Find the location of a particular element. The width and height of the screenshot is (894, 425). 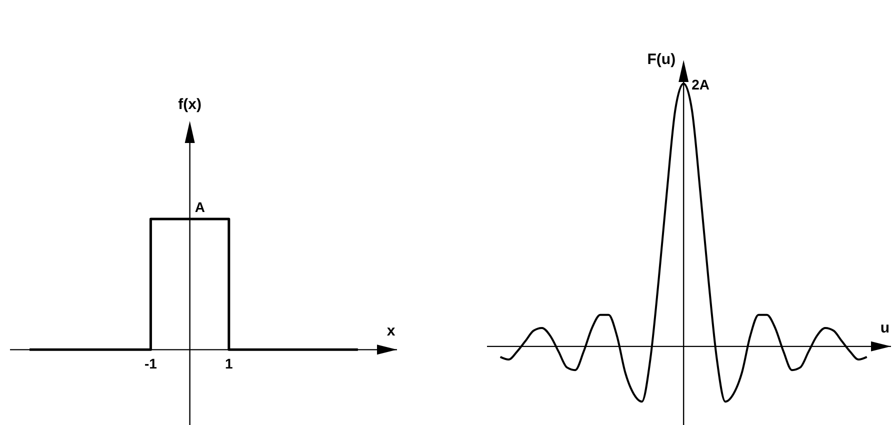

x-tick-label: -1 is located at coordinates (151, 364).